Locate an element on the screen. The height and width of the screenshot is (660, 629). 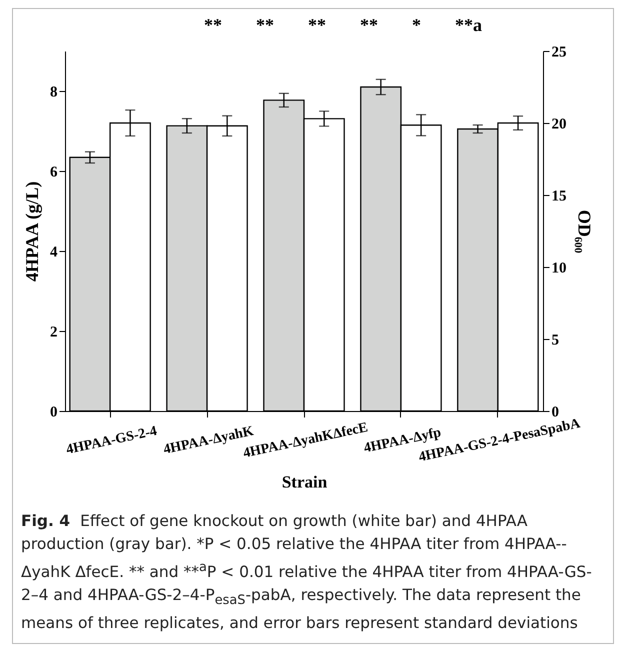
y-tick-label: 0 is located at coordinates (54, 412).